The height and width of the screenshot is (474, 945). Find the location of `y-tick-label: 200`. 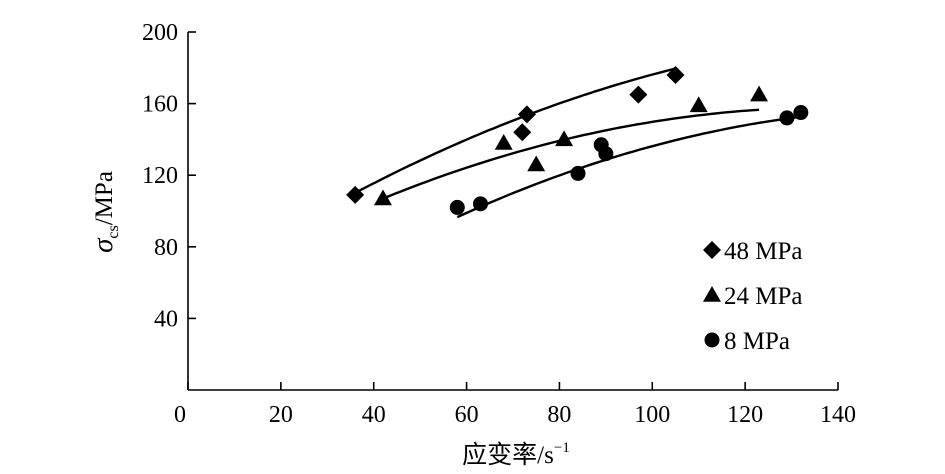

y-tick-label: 200 is located at coordinates (160, 33).